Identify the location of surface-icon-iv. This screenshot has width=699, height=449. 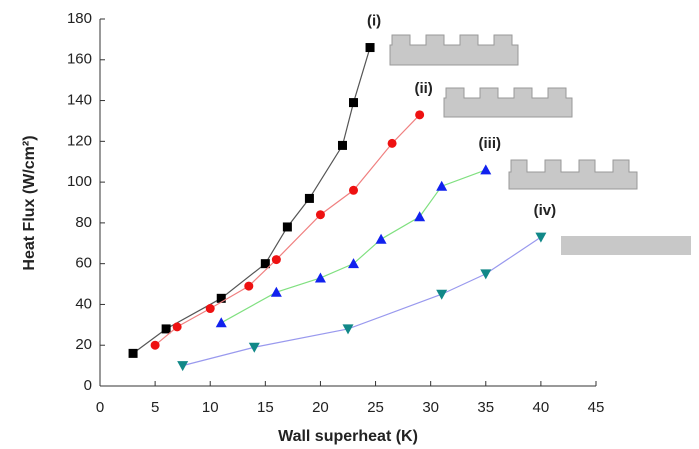
(626, 245).